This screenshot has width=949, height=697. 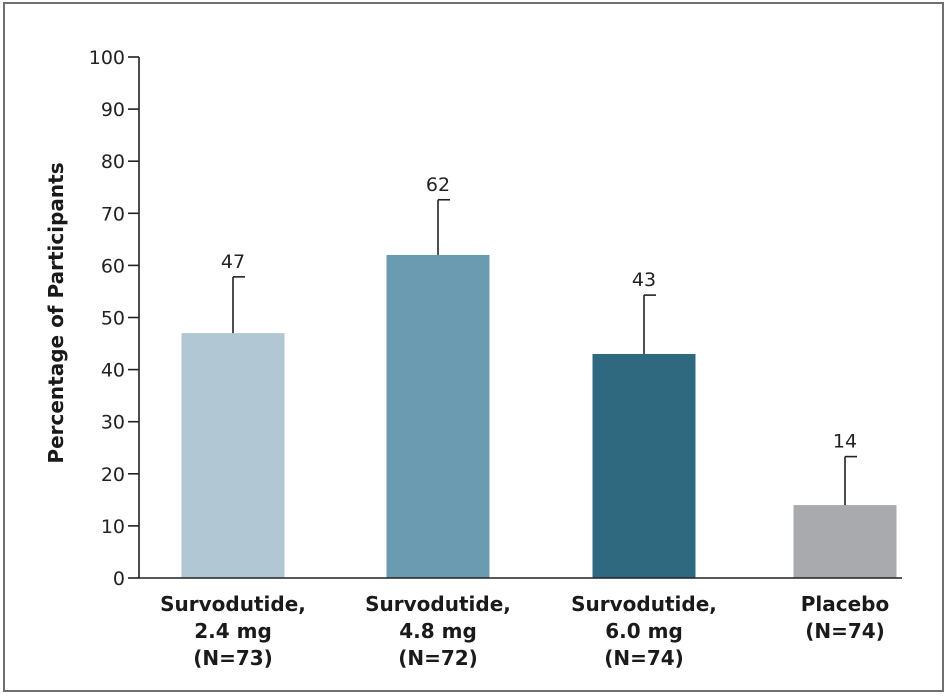 I want to click on y-tick-label-60: 60, so click(x=113, y=266).